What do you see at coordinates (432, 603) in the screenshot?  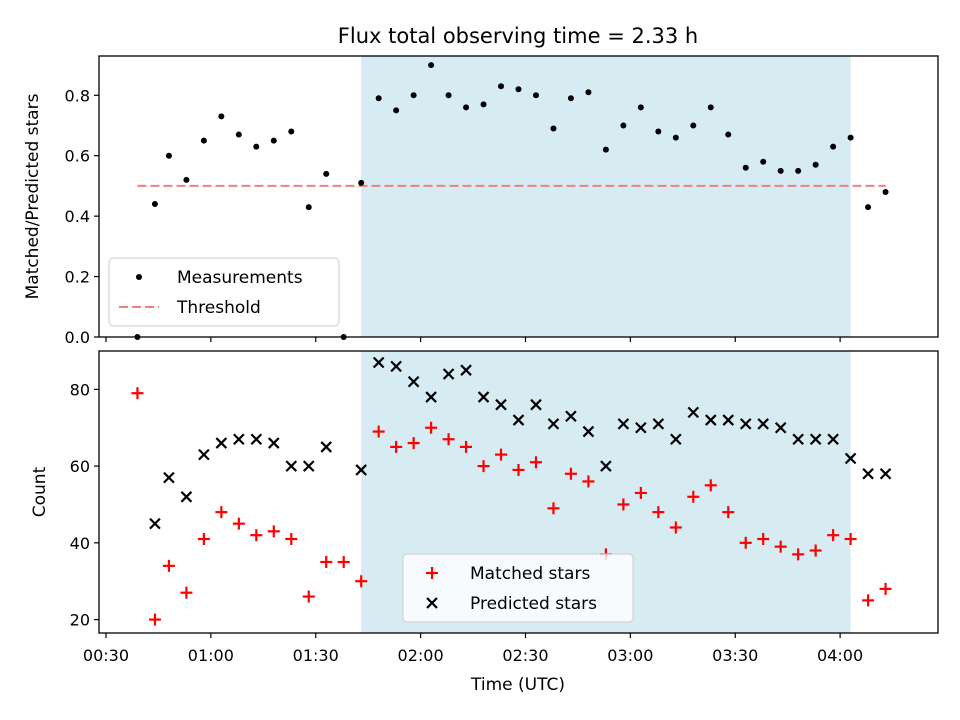 I see `legend-predicted-marker` at bounding box center [432, 603].